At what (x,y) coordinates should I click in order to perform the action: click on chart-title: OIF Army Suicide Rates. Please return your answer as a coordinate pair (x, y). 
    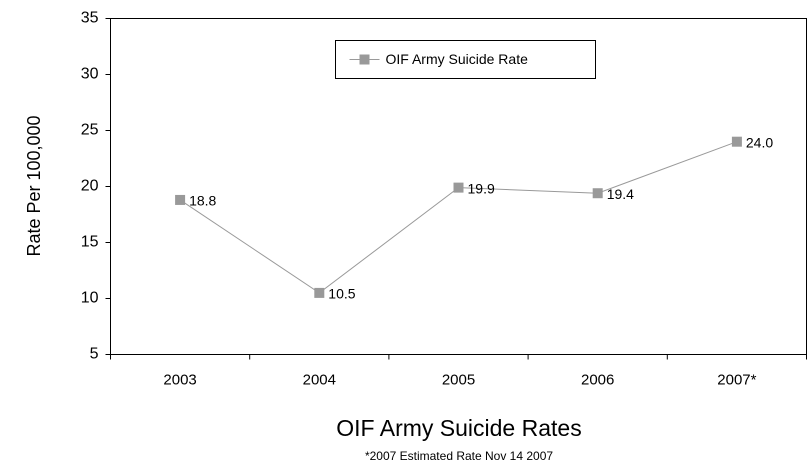
    Looking at the image, I should click on (458, 428).